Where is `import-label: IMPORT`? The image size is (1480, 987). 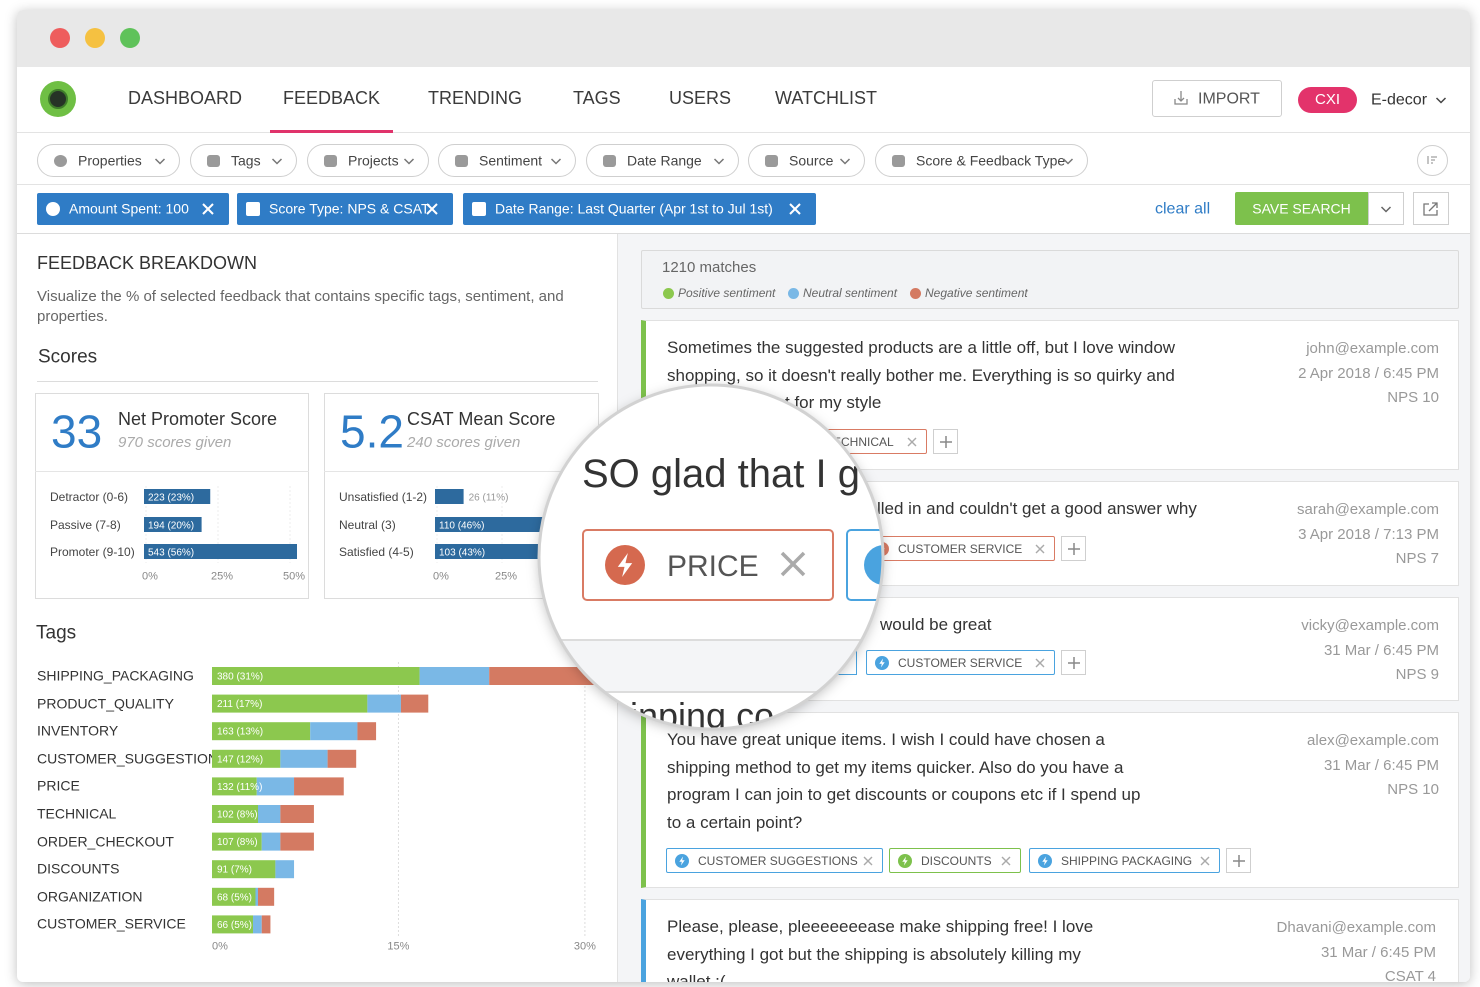
import-label: IMPORT is located at coordinates (1229, 99).